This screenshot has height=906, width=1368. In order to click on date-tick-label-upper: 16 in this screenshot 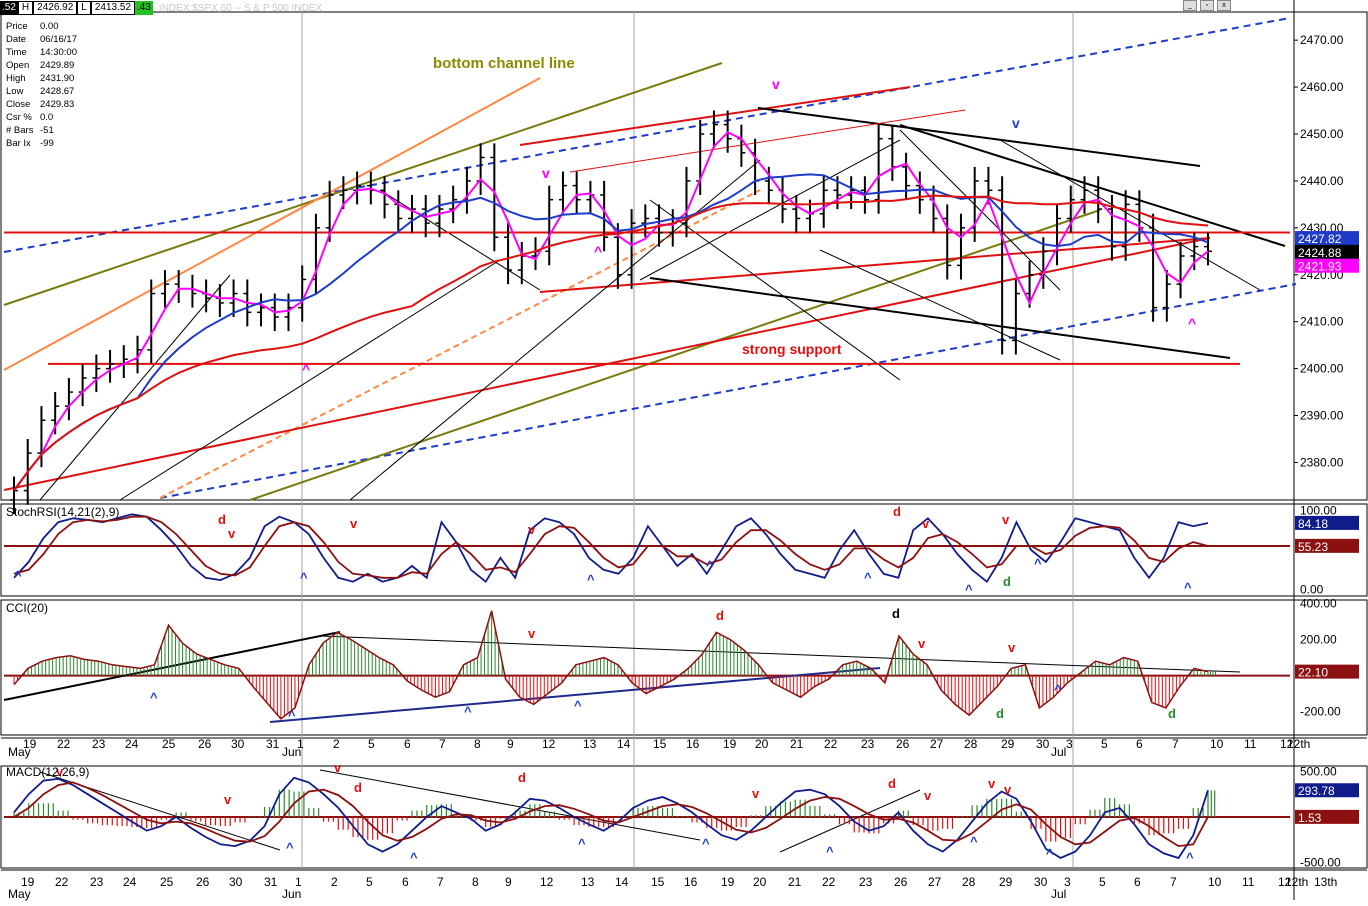, I will do `click(693, 744)`.